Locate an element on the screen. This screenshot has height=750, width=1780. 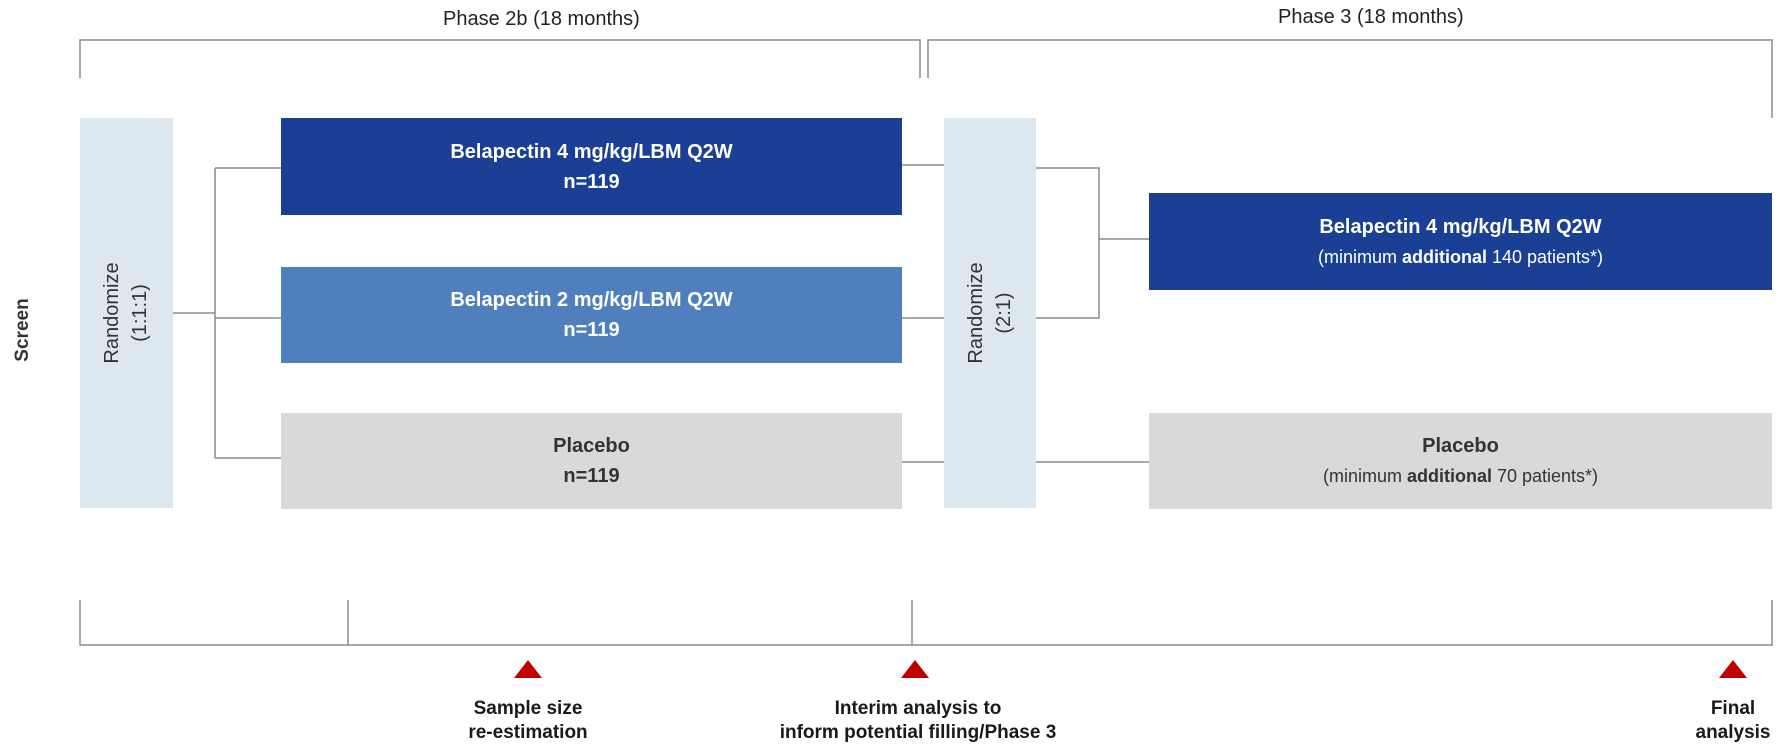
randomize-2-label: Randomize (2:1) is located at coordinates (990, 312).